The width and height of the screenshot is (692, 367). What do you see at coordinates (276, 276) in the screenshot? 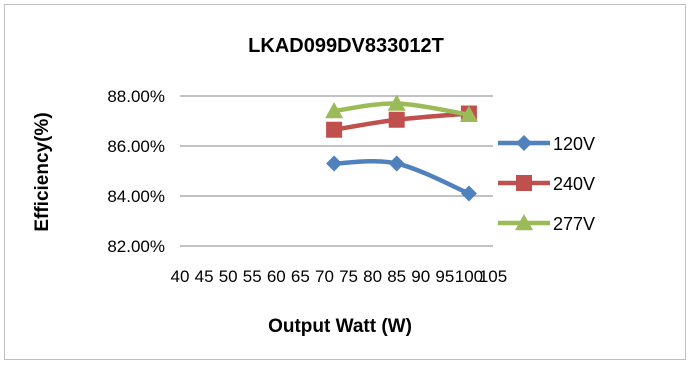
I see `x-tick-label: 60` at bounding box center [276, 276].